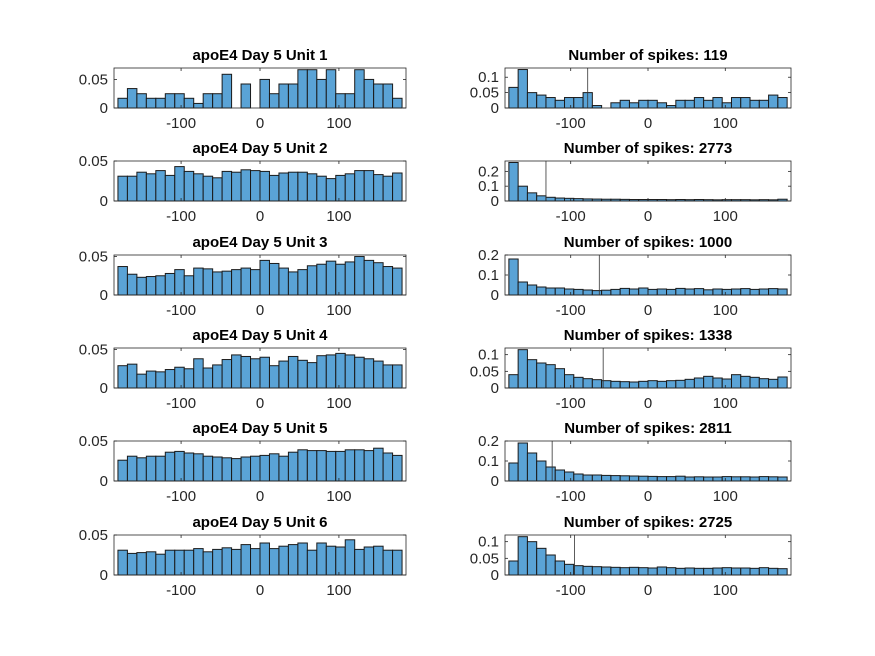 The image size is (875, 656). I want to click on subplot-title: apoE4 Day 5 Unit 4, so click(260, 335).